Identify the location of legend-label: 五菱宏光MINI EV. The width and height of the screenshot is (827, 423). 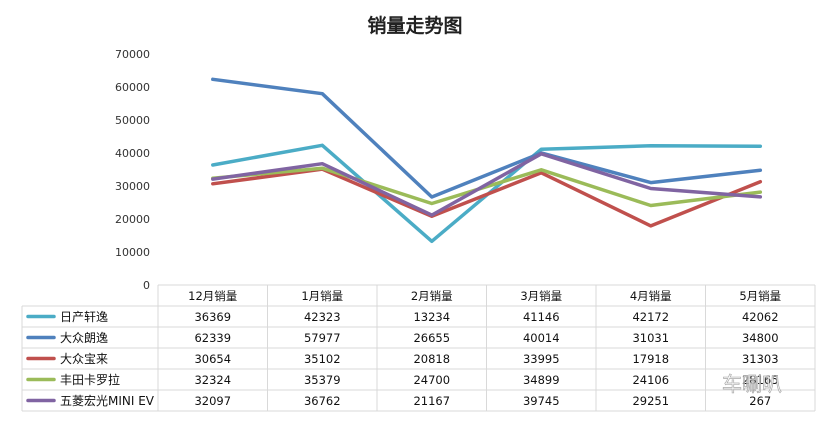
(107, 400).